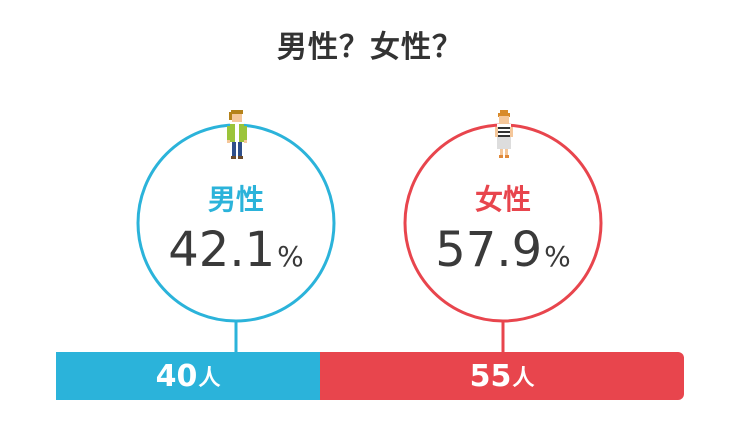 This screenshot has height=448, width=740. What do you see at coordinates (235, 199) in the screenshot?
I see `male-label: 男性` at bounding box center [235, 199].